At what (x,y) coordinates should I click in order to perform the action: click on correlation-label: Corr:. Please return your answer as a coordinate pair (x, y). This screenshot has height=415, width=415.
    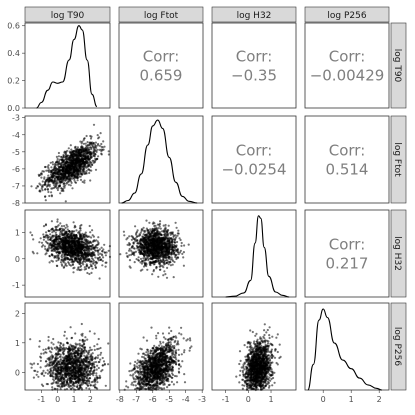
    Looking at the image, I should click on (254, 57).